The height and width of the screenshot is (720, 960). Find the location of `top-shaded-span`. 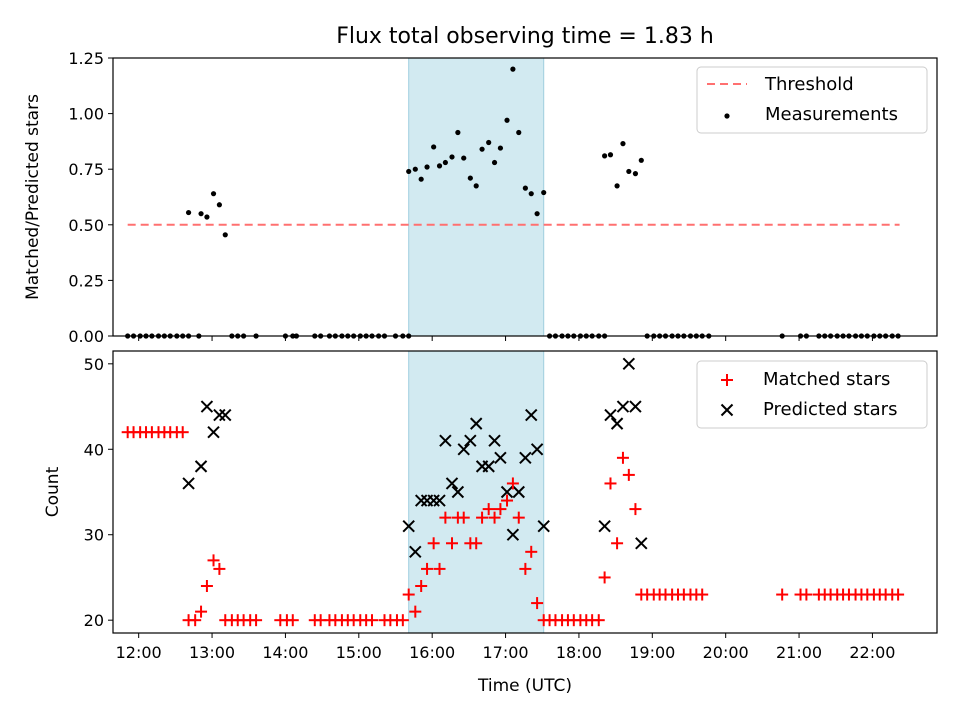

top-shaded-span is located at coordinates (476, 197).